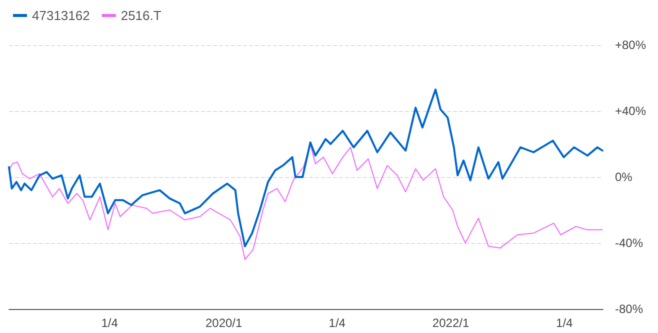 The width and height of the screenshot is (658, 333). What do you see at coordinates (624, 177) in the screenshot?
I see `y-tick-label: 0%` at bounding box center [624, 177].